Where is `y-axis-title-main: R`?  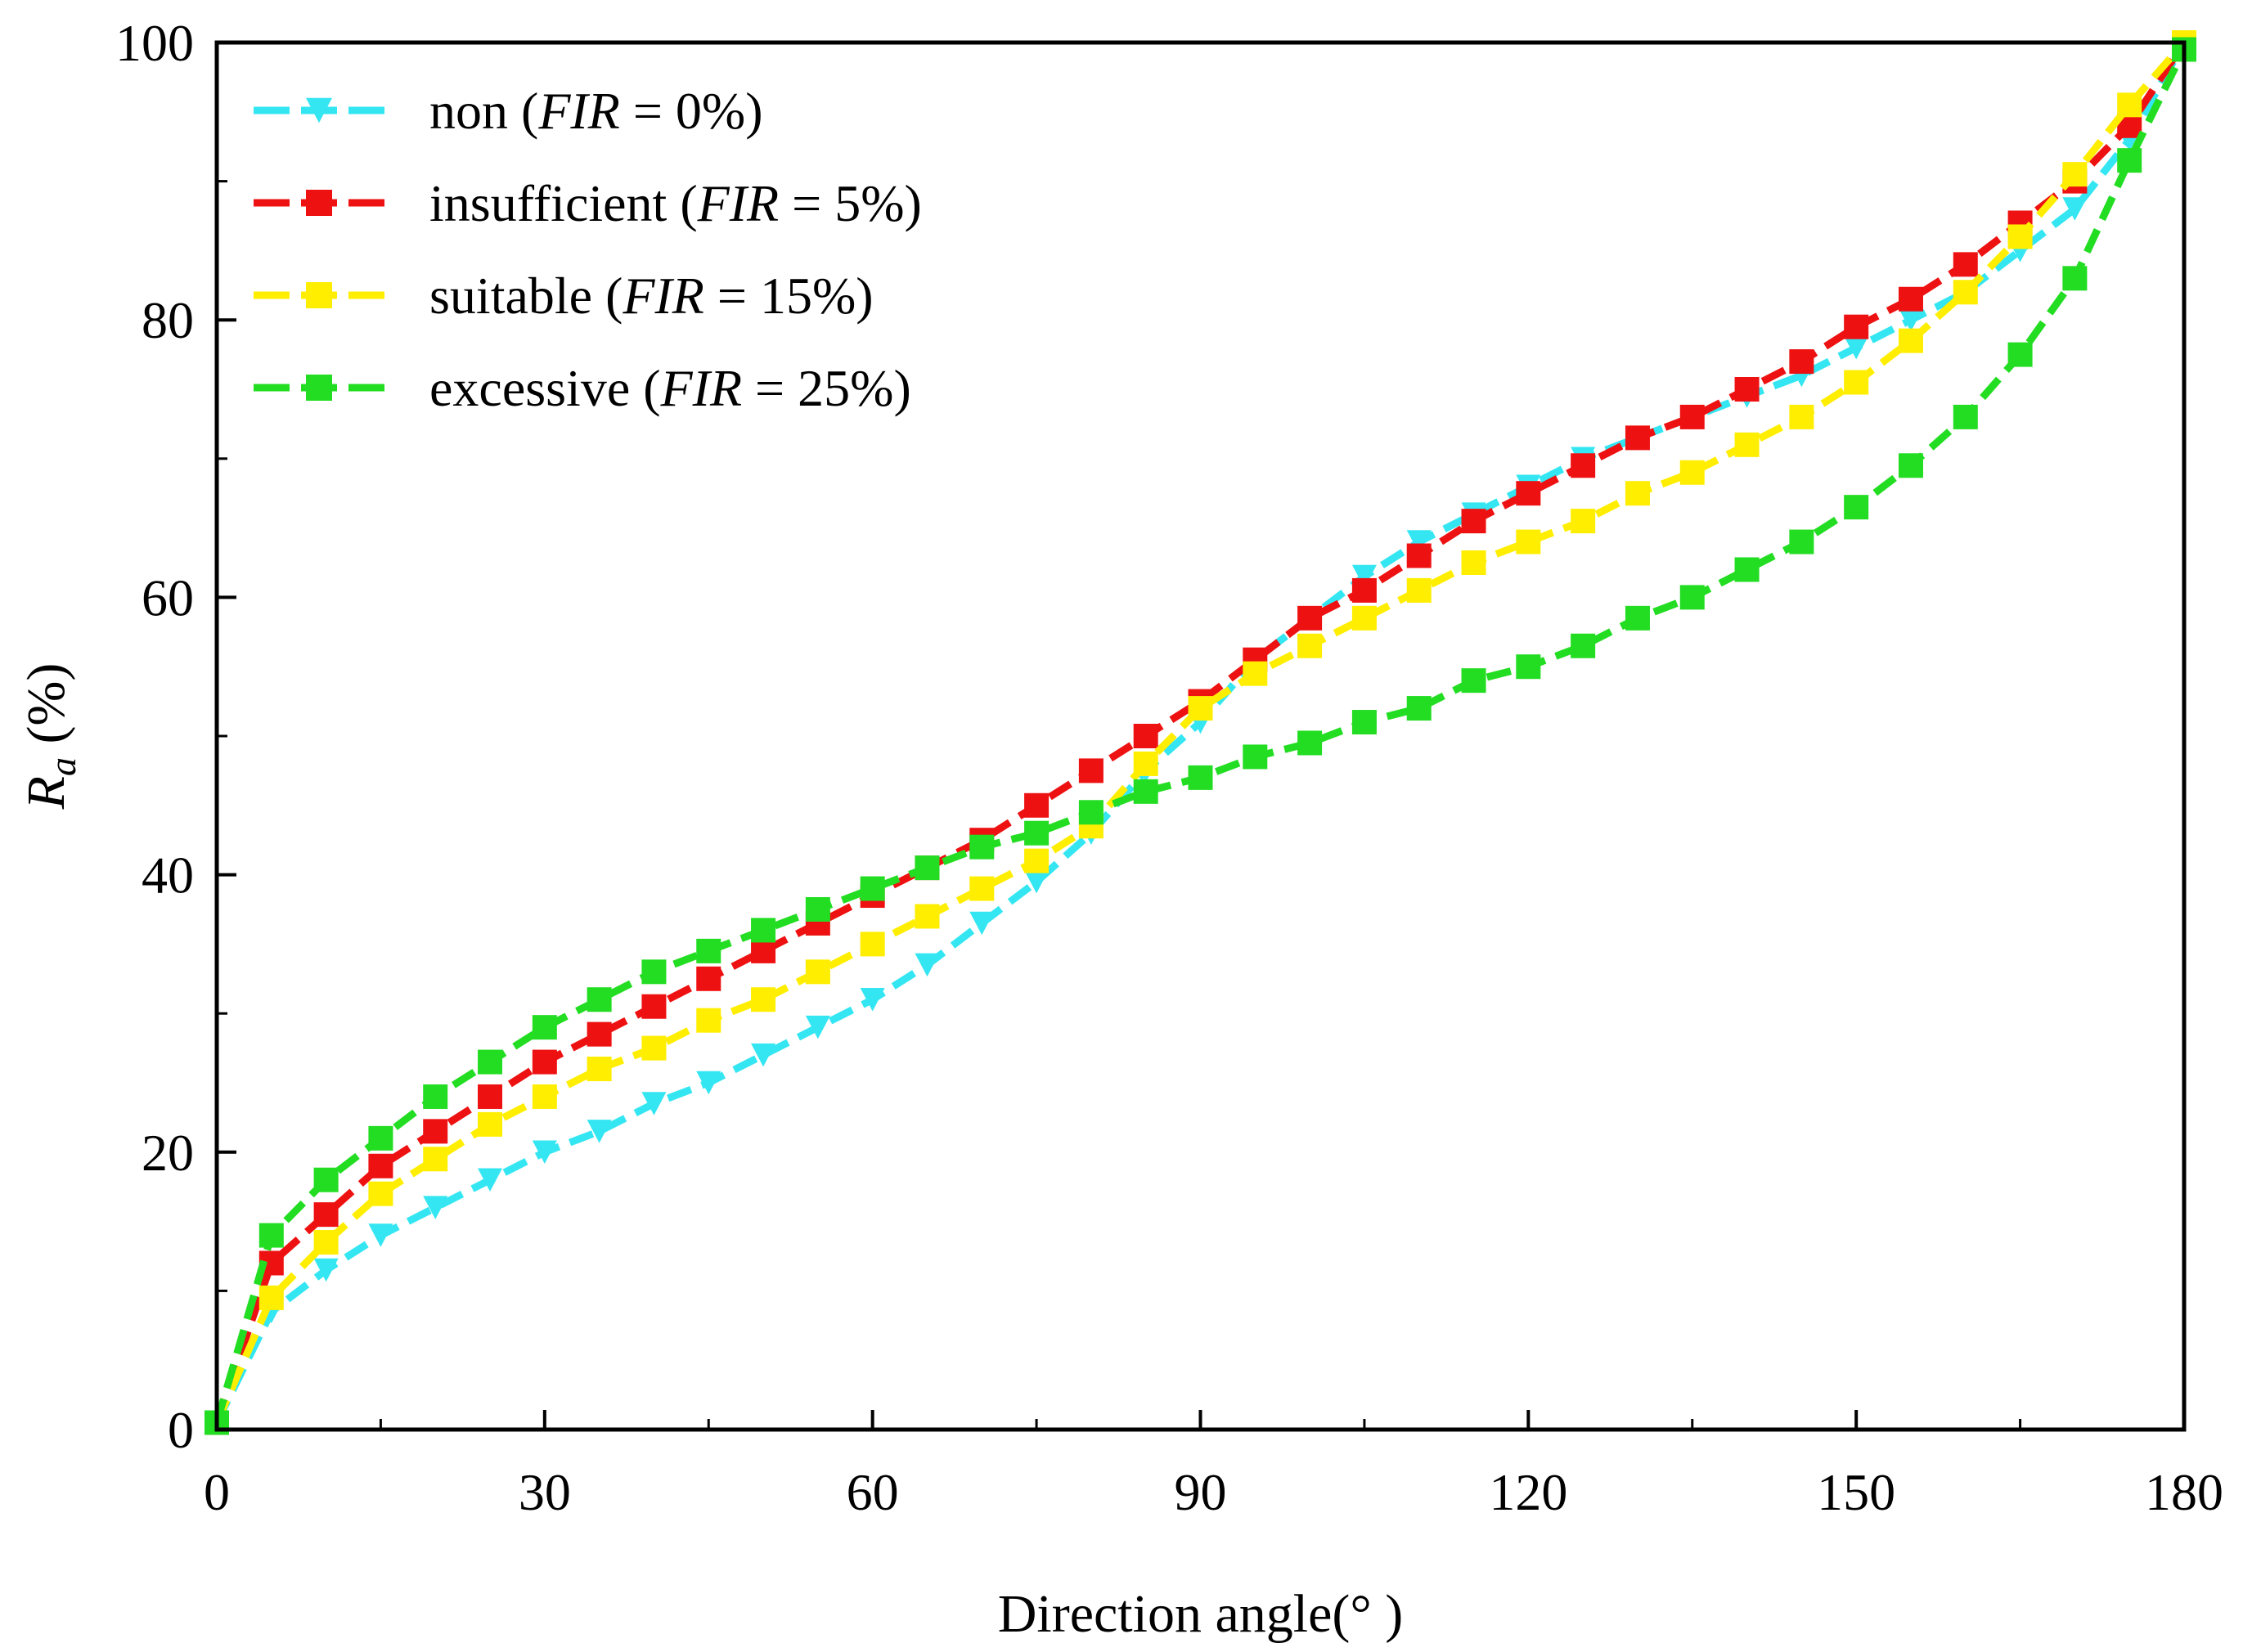
y-axis-title-main: R is located at coordinates (46, 793).